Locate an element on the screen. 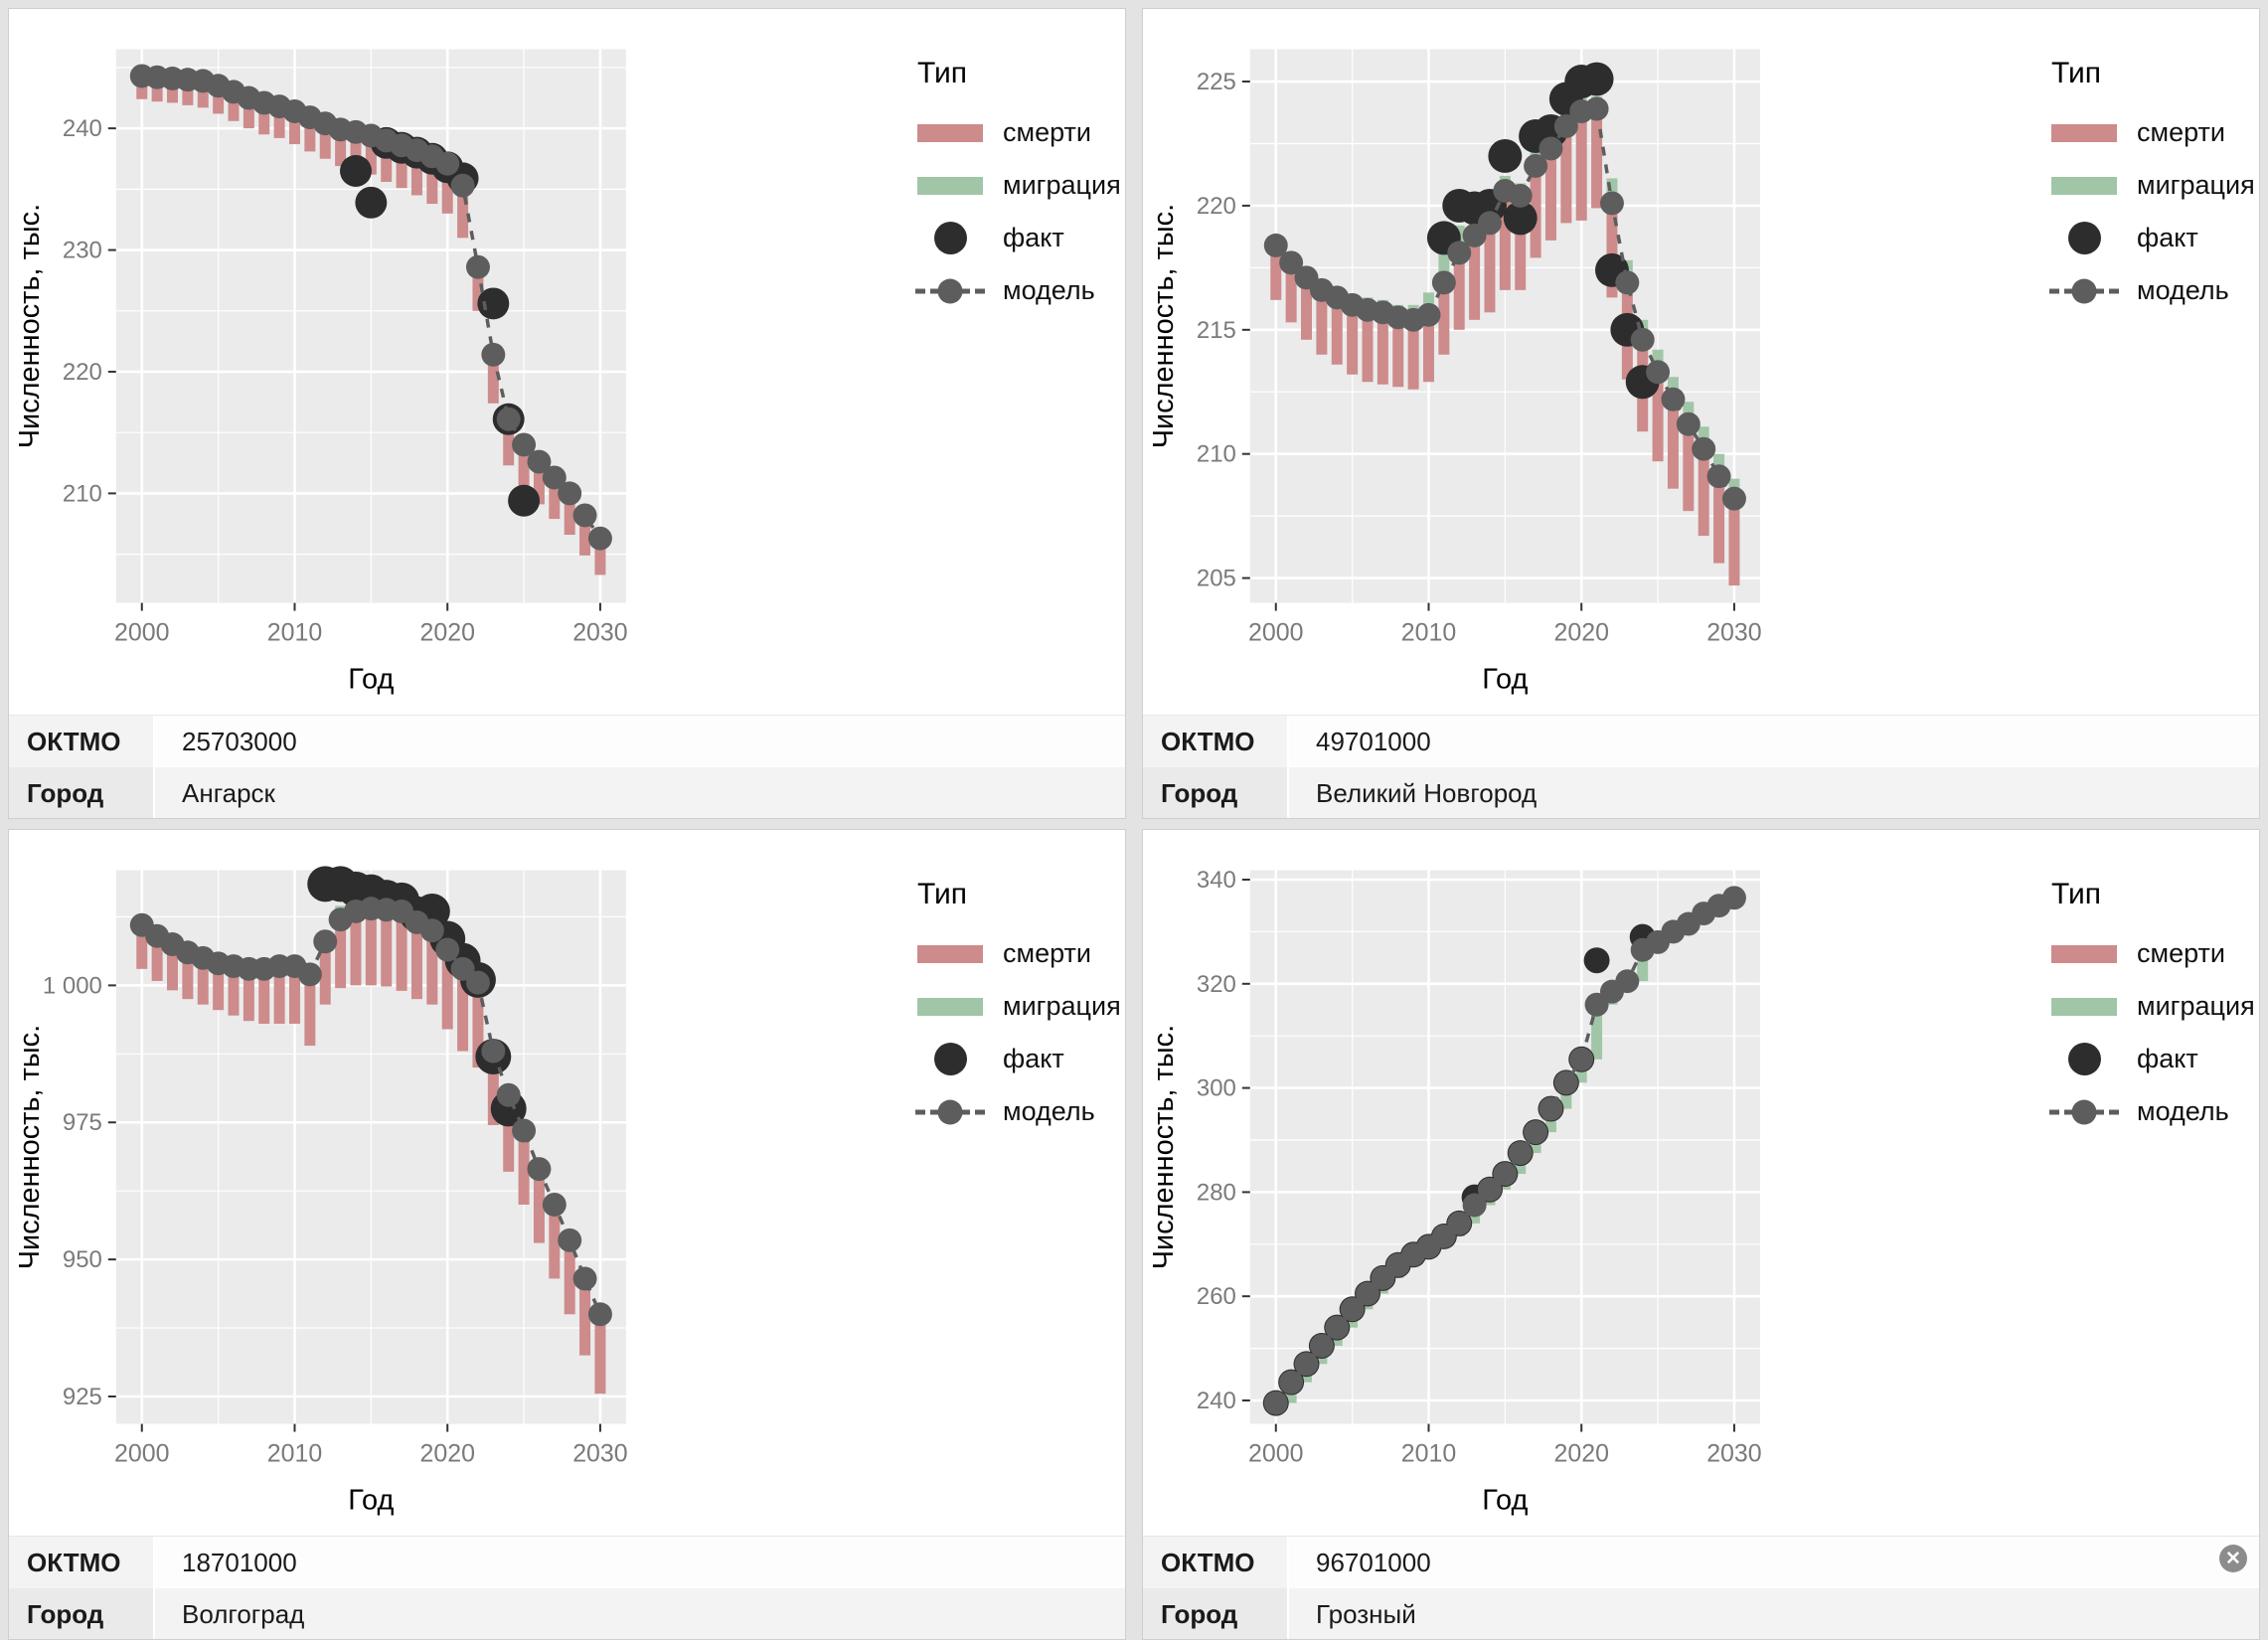  oktmo-label: ОКТМО is located at coordinates (82, 1562).